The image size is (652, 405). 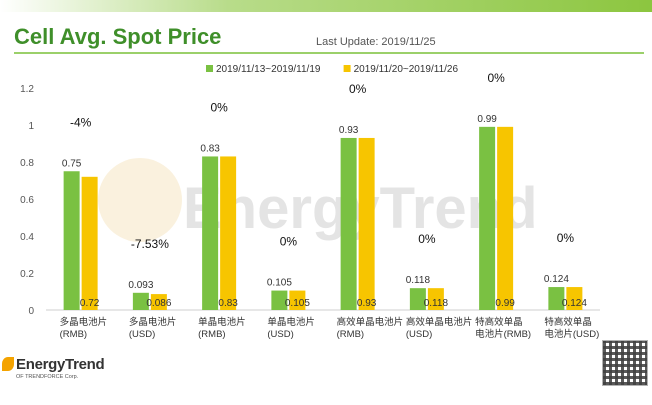 I want to click on data-label: 0.093, so click(x=140, y=285).